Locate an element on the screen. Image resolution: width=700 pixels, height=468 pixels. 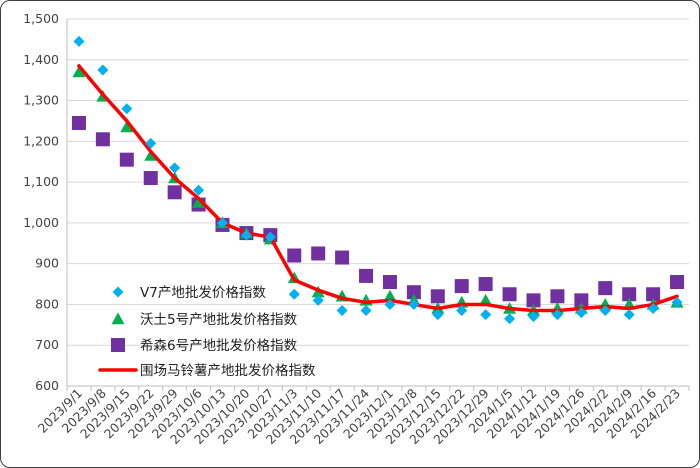
y-tick-label: 800 is located at coordinates (47, 303).